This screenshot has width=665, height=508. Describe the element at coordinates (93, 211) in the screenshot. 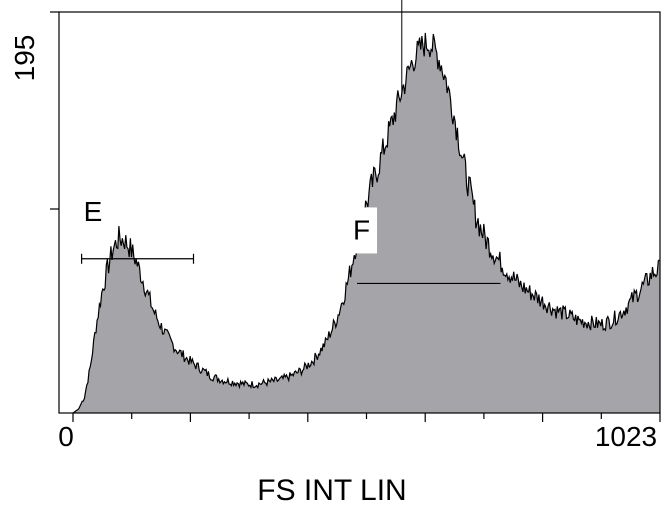

I see `gate-e-label: E` at that location.